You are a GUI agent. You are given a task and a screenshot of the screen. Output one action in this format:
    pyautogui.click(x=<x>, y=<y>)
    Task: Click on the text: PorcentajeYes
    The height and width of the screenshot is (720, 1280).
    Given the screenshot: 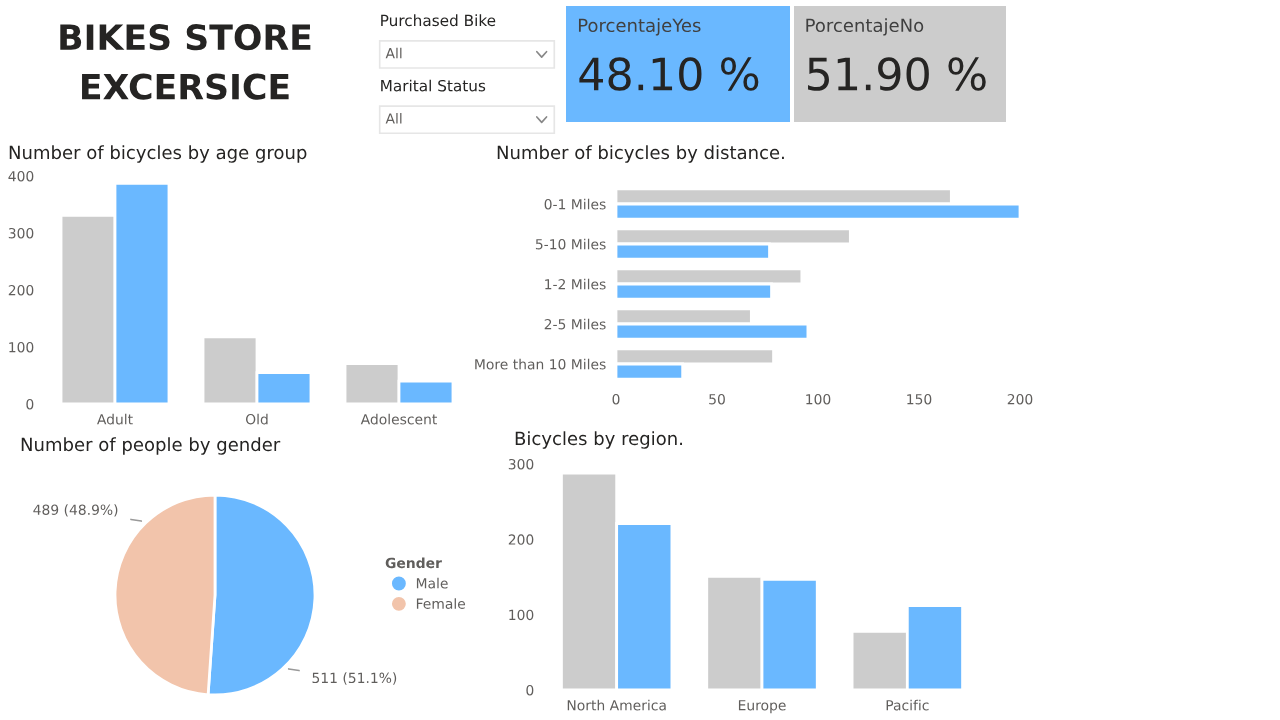 What is the action you would take?
    pyautogui.click(x=639, y=27)
    